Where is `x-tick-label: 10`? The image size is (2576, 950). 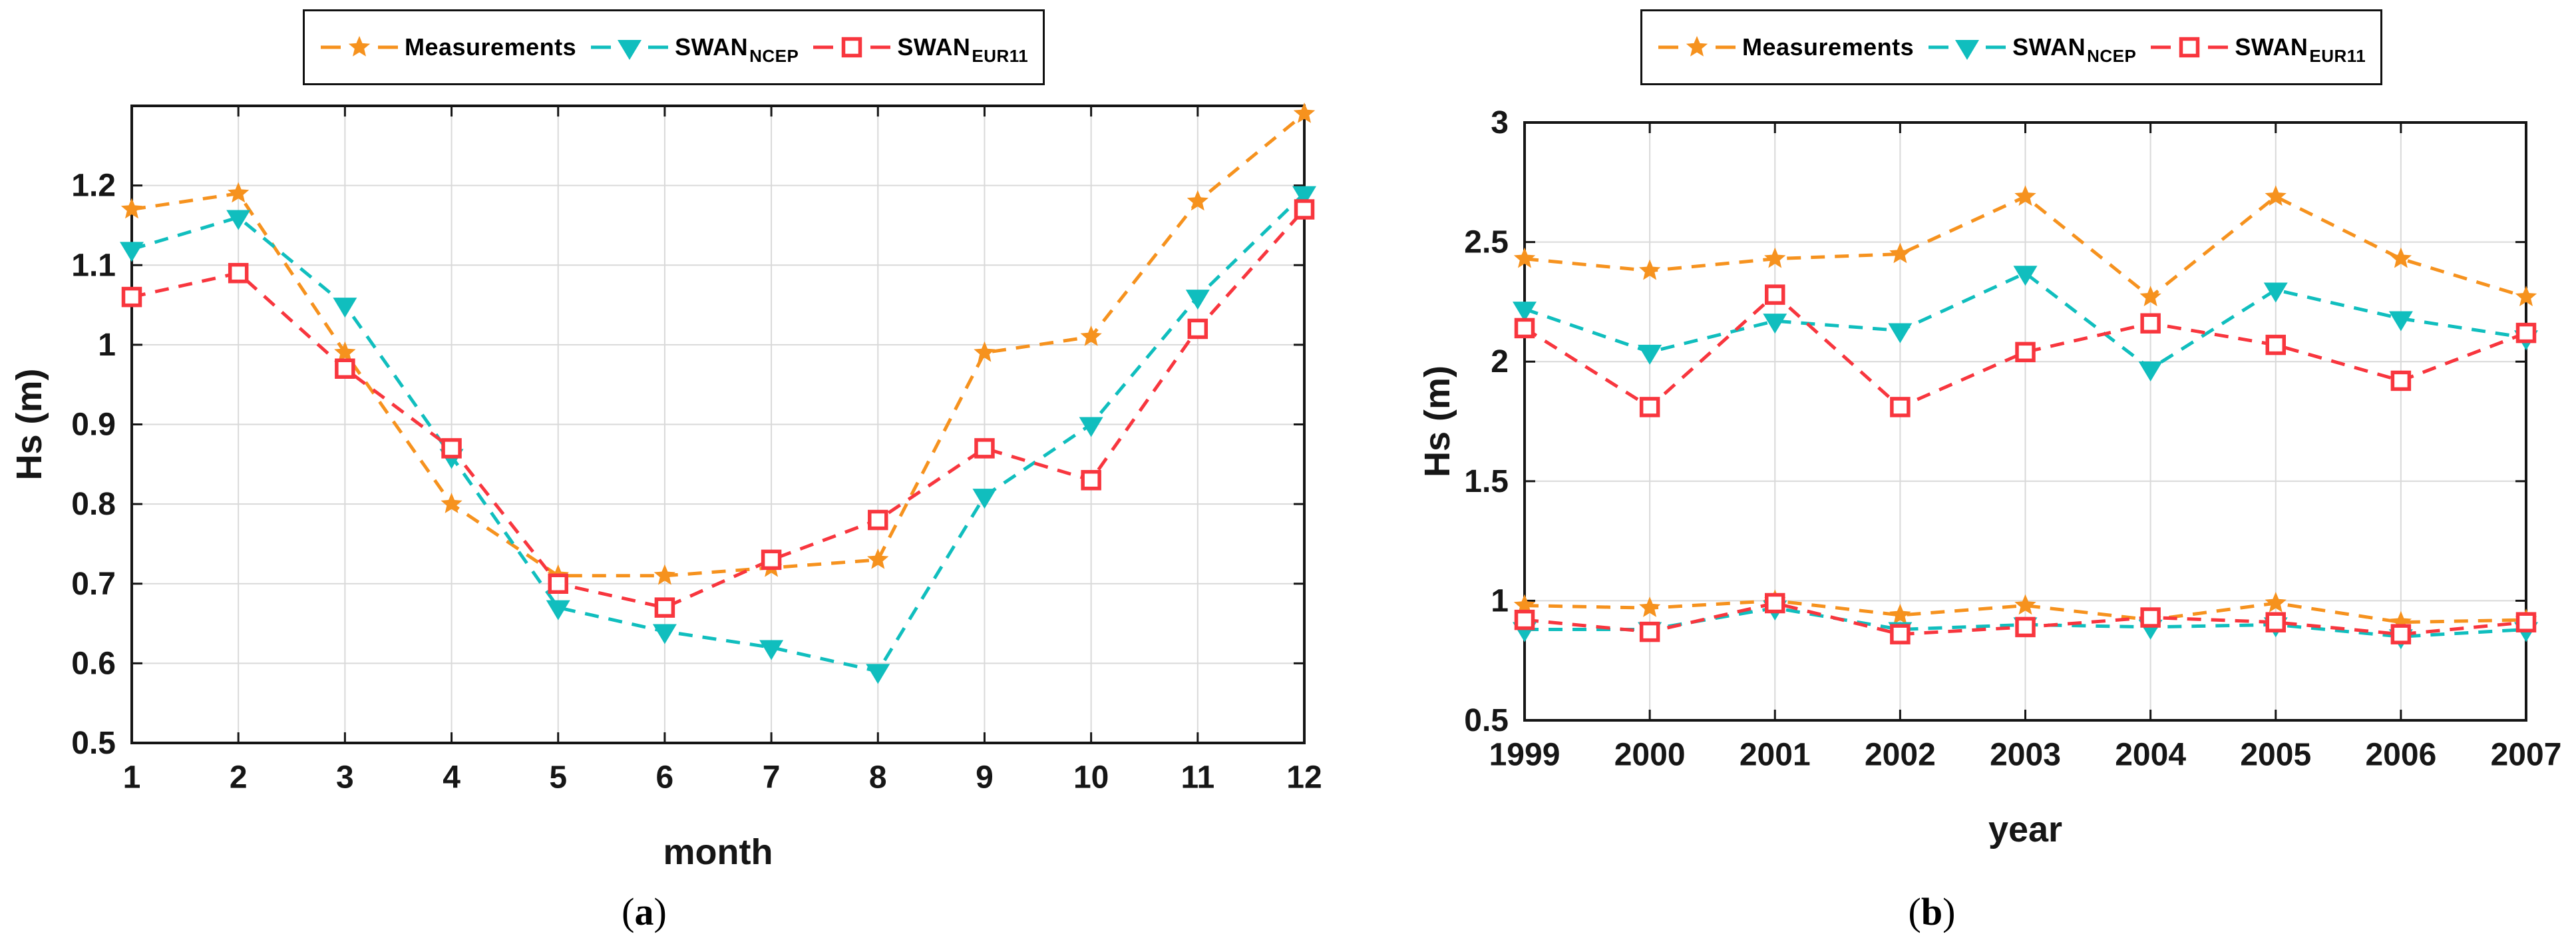
x-tick-label: 10 is located at coordinates (1091, 778).